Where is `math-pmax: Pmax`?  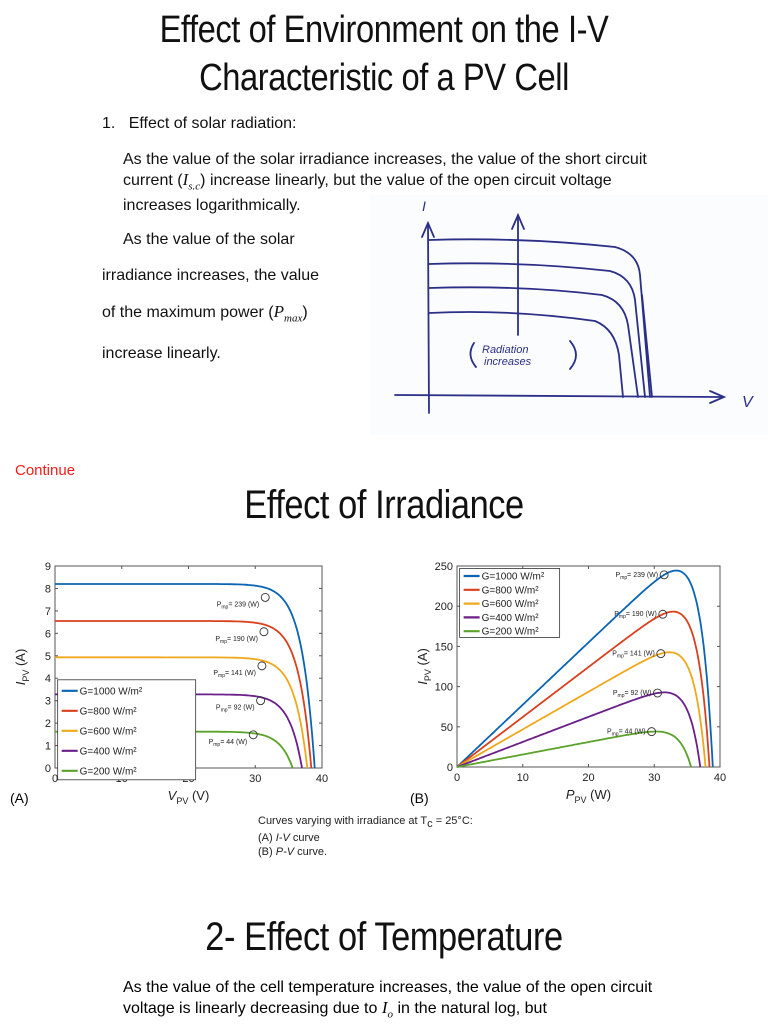 math-pmax: Pmax is located at coordinates (288, 313).